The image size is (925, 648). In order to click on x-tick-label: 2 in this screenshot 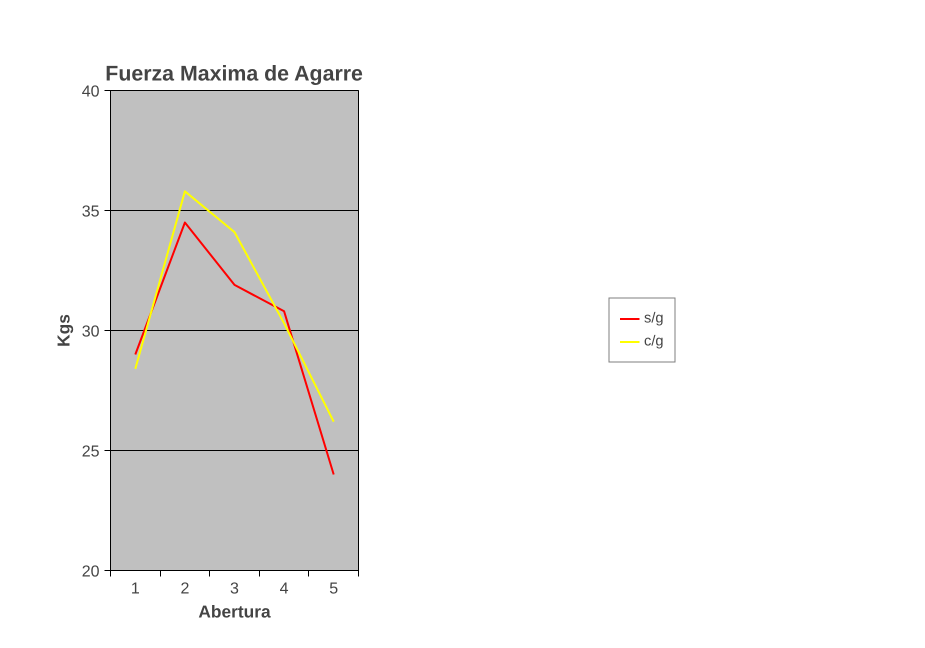, I will do `click(185, 589)`.